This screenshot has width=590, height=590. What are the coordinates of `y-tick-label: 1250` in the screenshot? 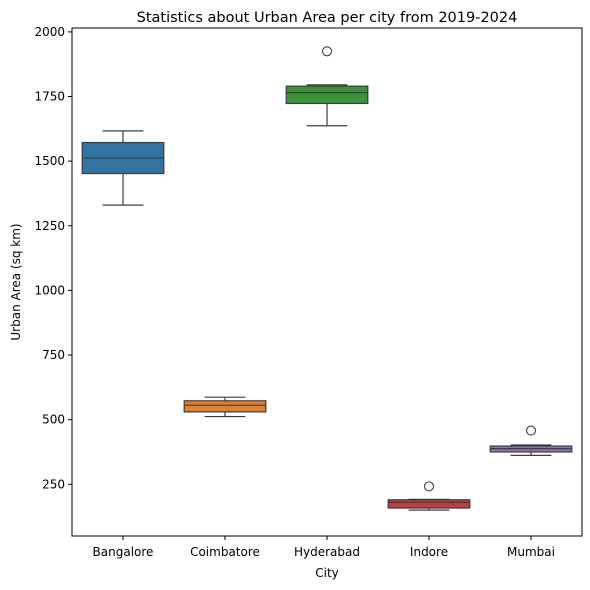 It's located at (49, 226).